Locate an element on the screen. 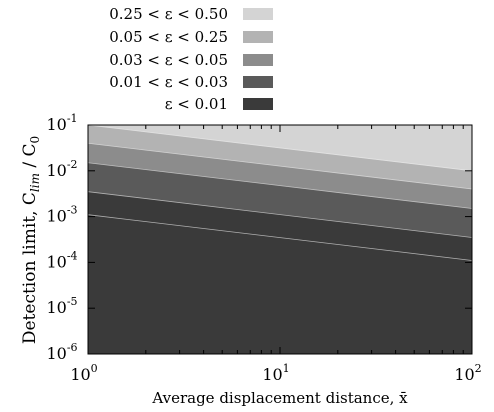 This screenshot has width=494, height=412. x-tick-label-1: 10¹ is located at coordinates (275, 373).